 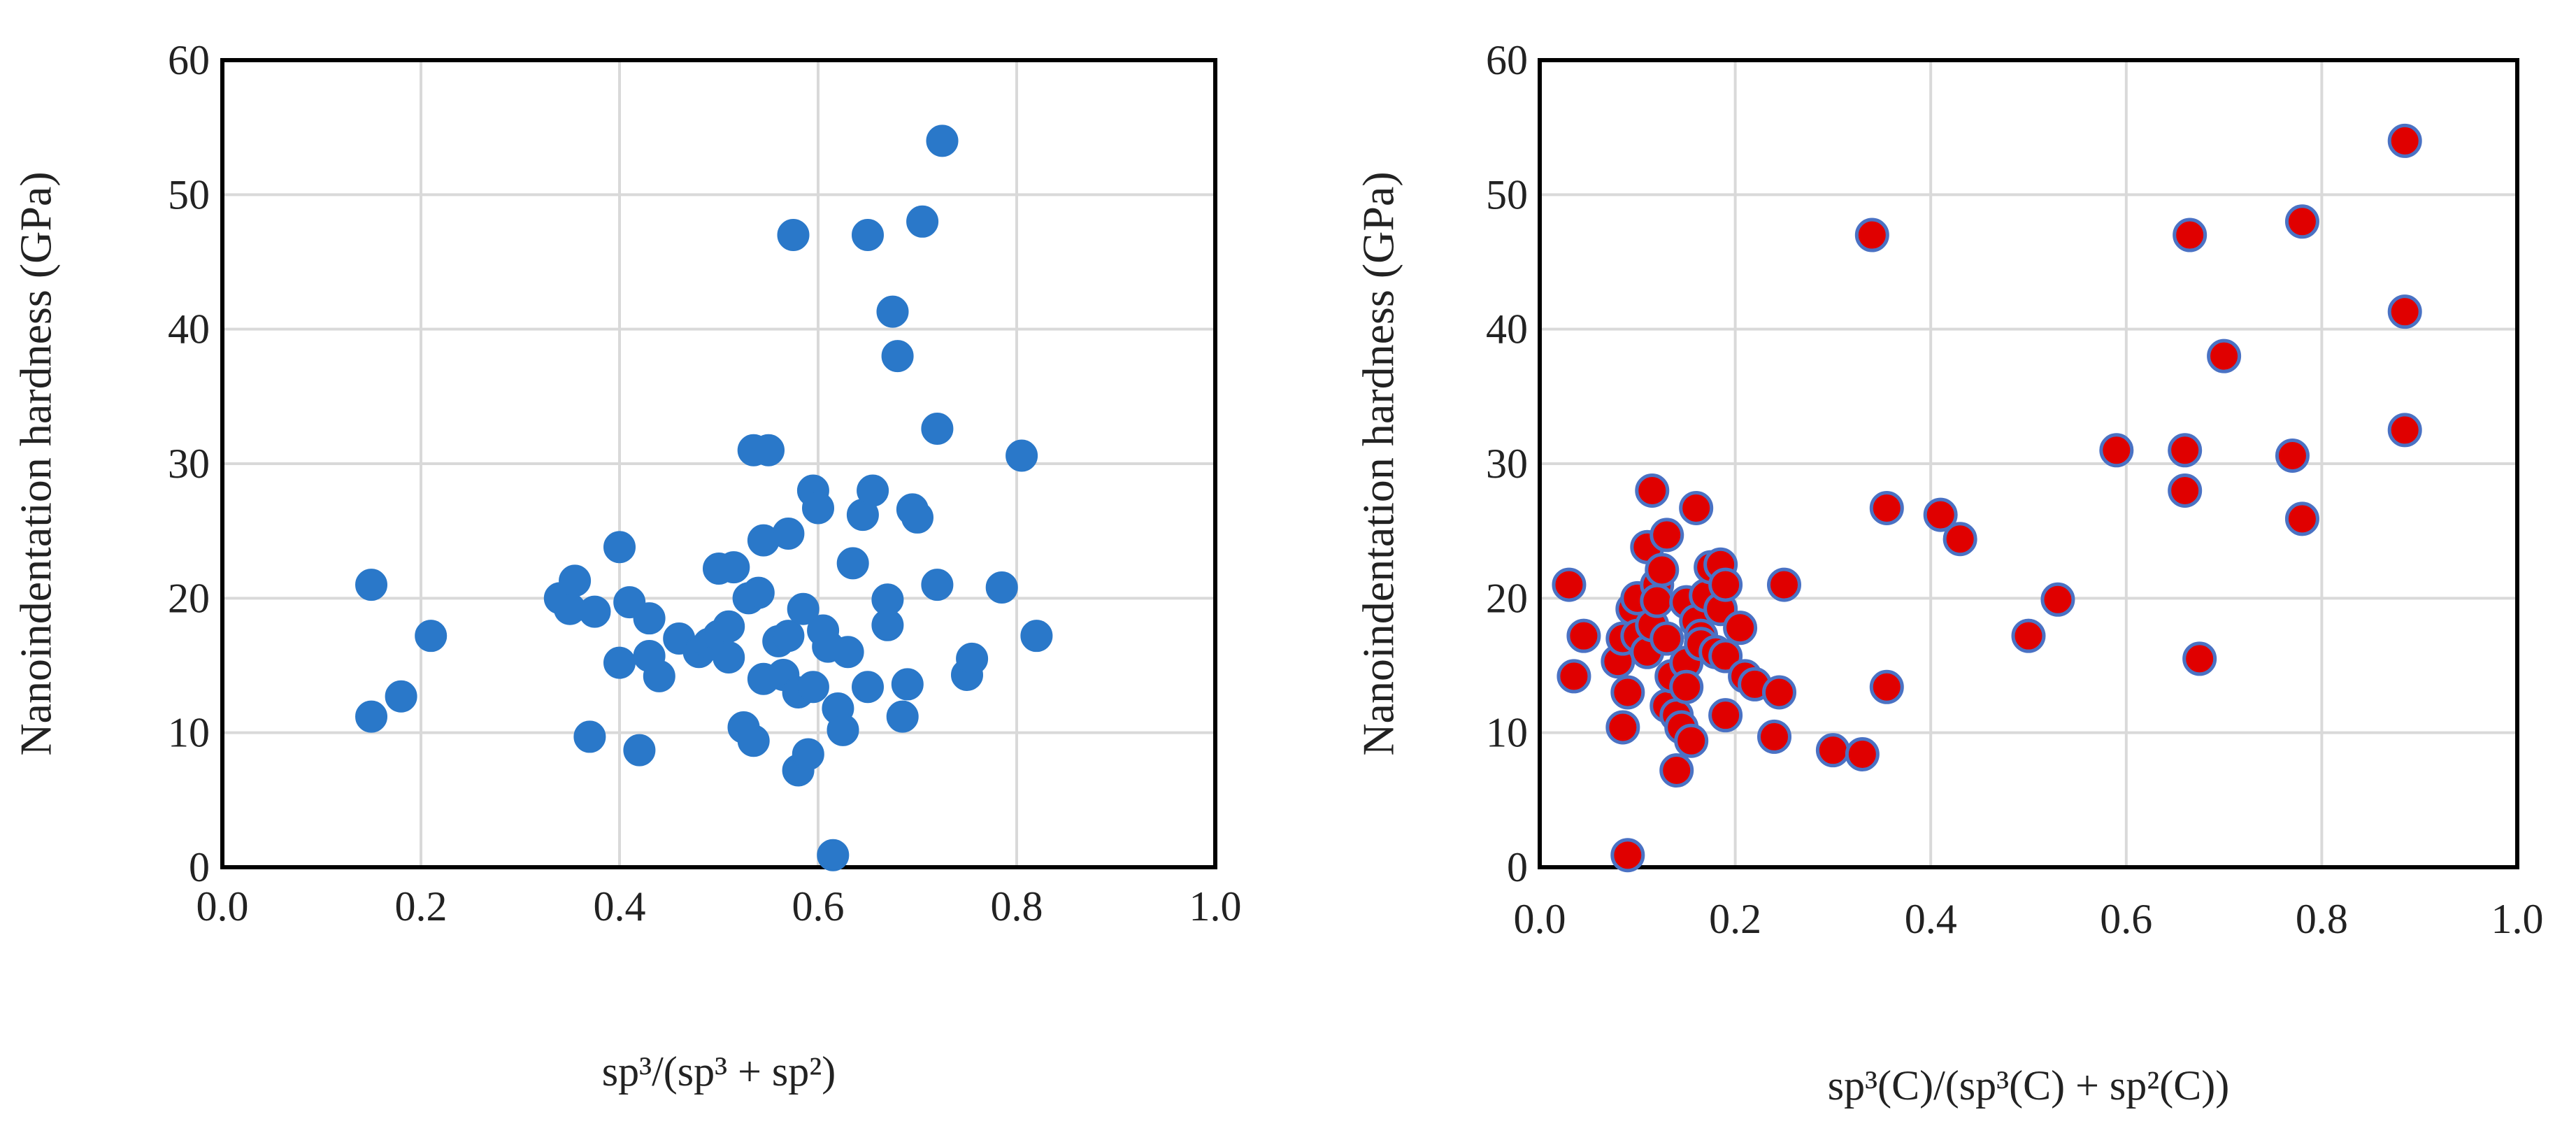 What do you see at coordinates (1507, 463) in the screenshot?
I see `y-ticks-right: 0 10 20 30 40 50 60` at bounding box center [1507, 463].